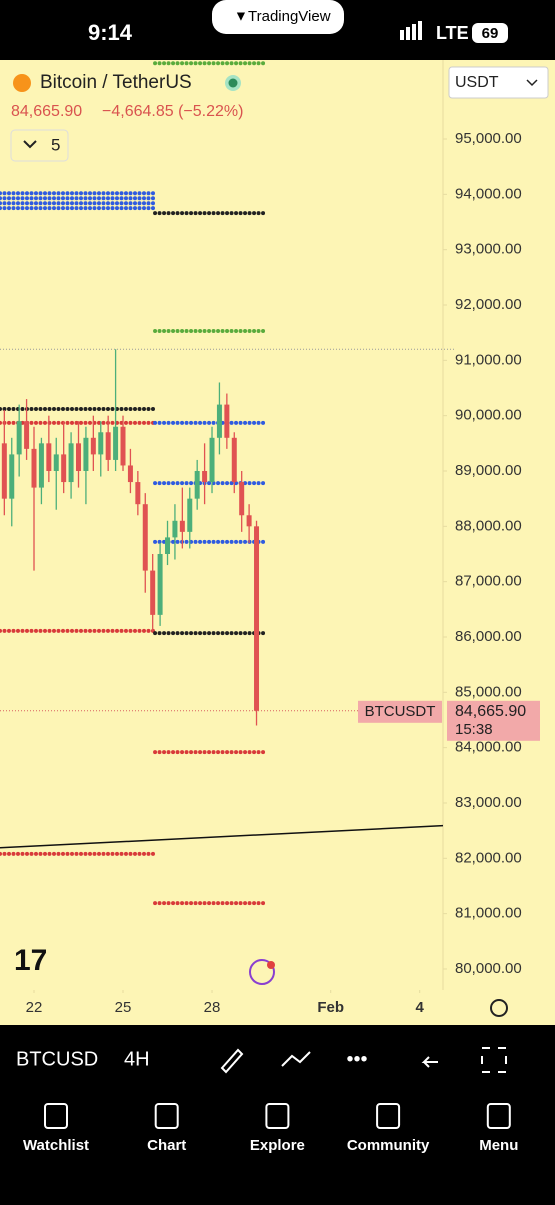  What do you see at coordinates (488, 249) in the screenshot?
I see `y-tick-label: 93,000.00` at bounding box center [488, 249].